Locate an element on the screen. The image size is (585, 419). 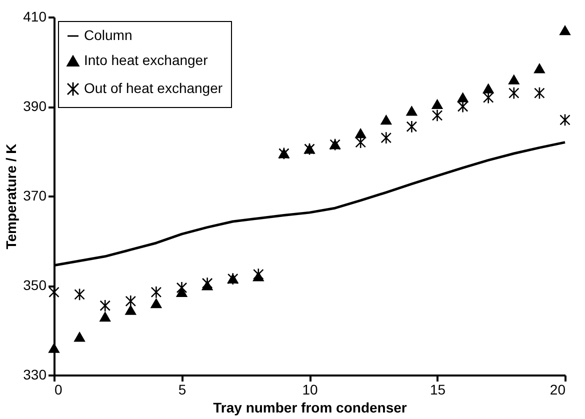
x-tick-label: 15 is located at coordinates (438, 390).